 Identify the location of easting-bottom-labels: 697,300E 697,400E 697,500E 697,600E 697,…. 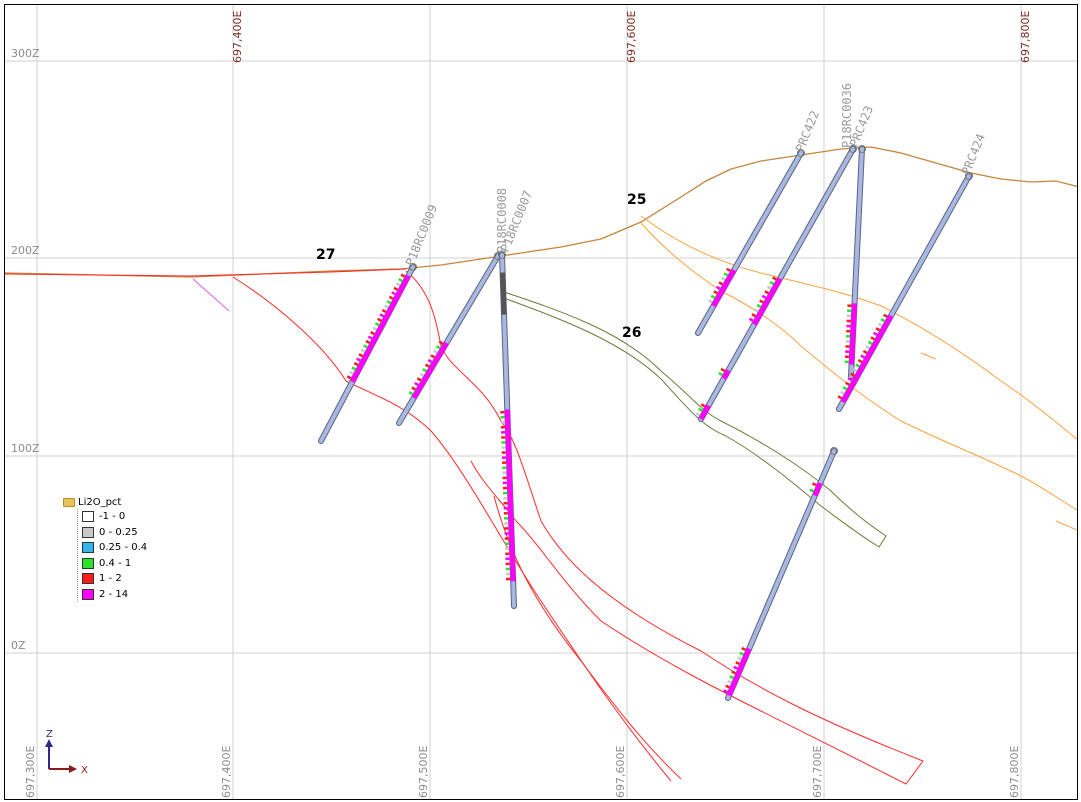
(522, 772).